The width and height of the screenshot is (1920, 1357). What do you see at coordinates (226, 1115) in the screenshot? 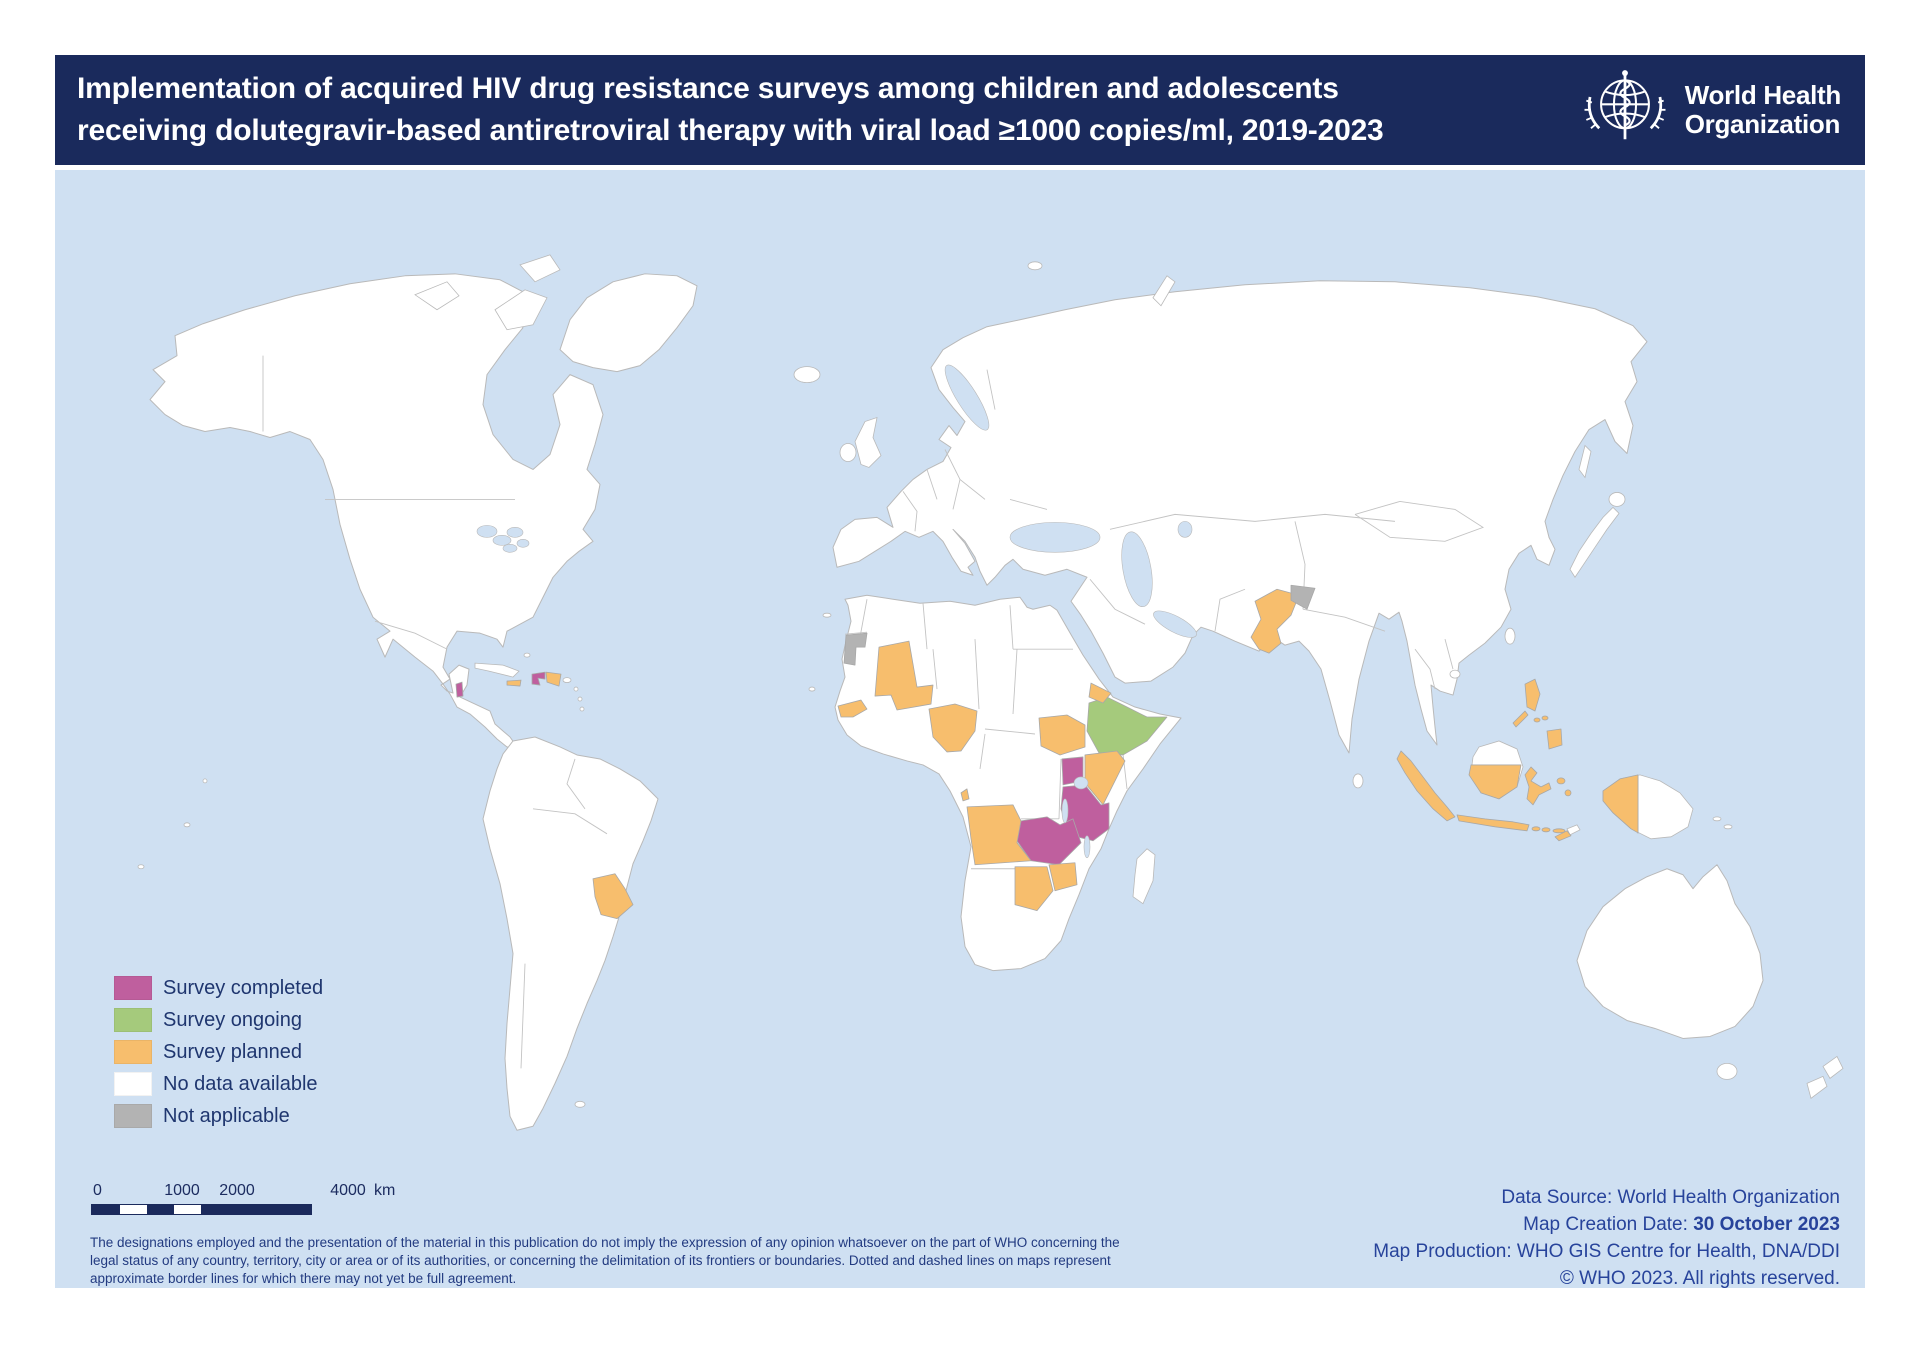
I see `legend-label: Not applicable` at bounding box center [226, 1115].